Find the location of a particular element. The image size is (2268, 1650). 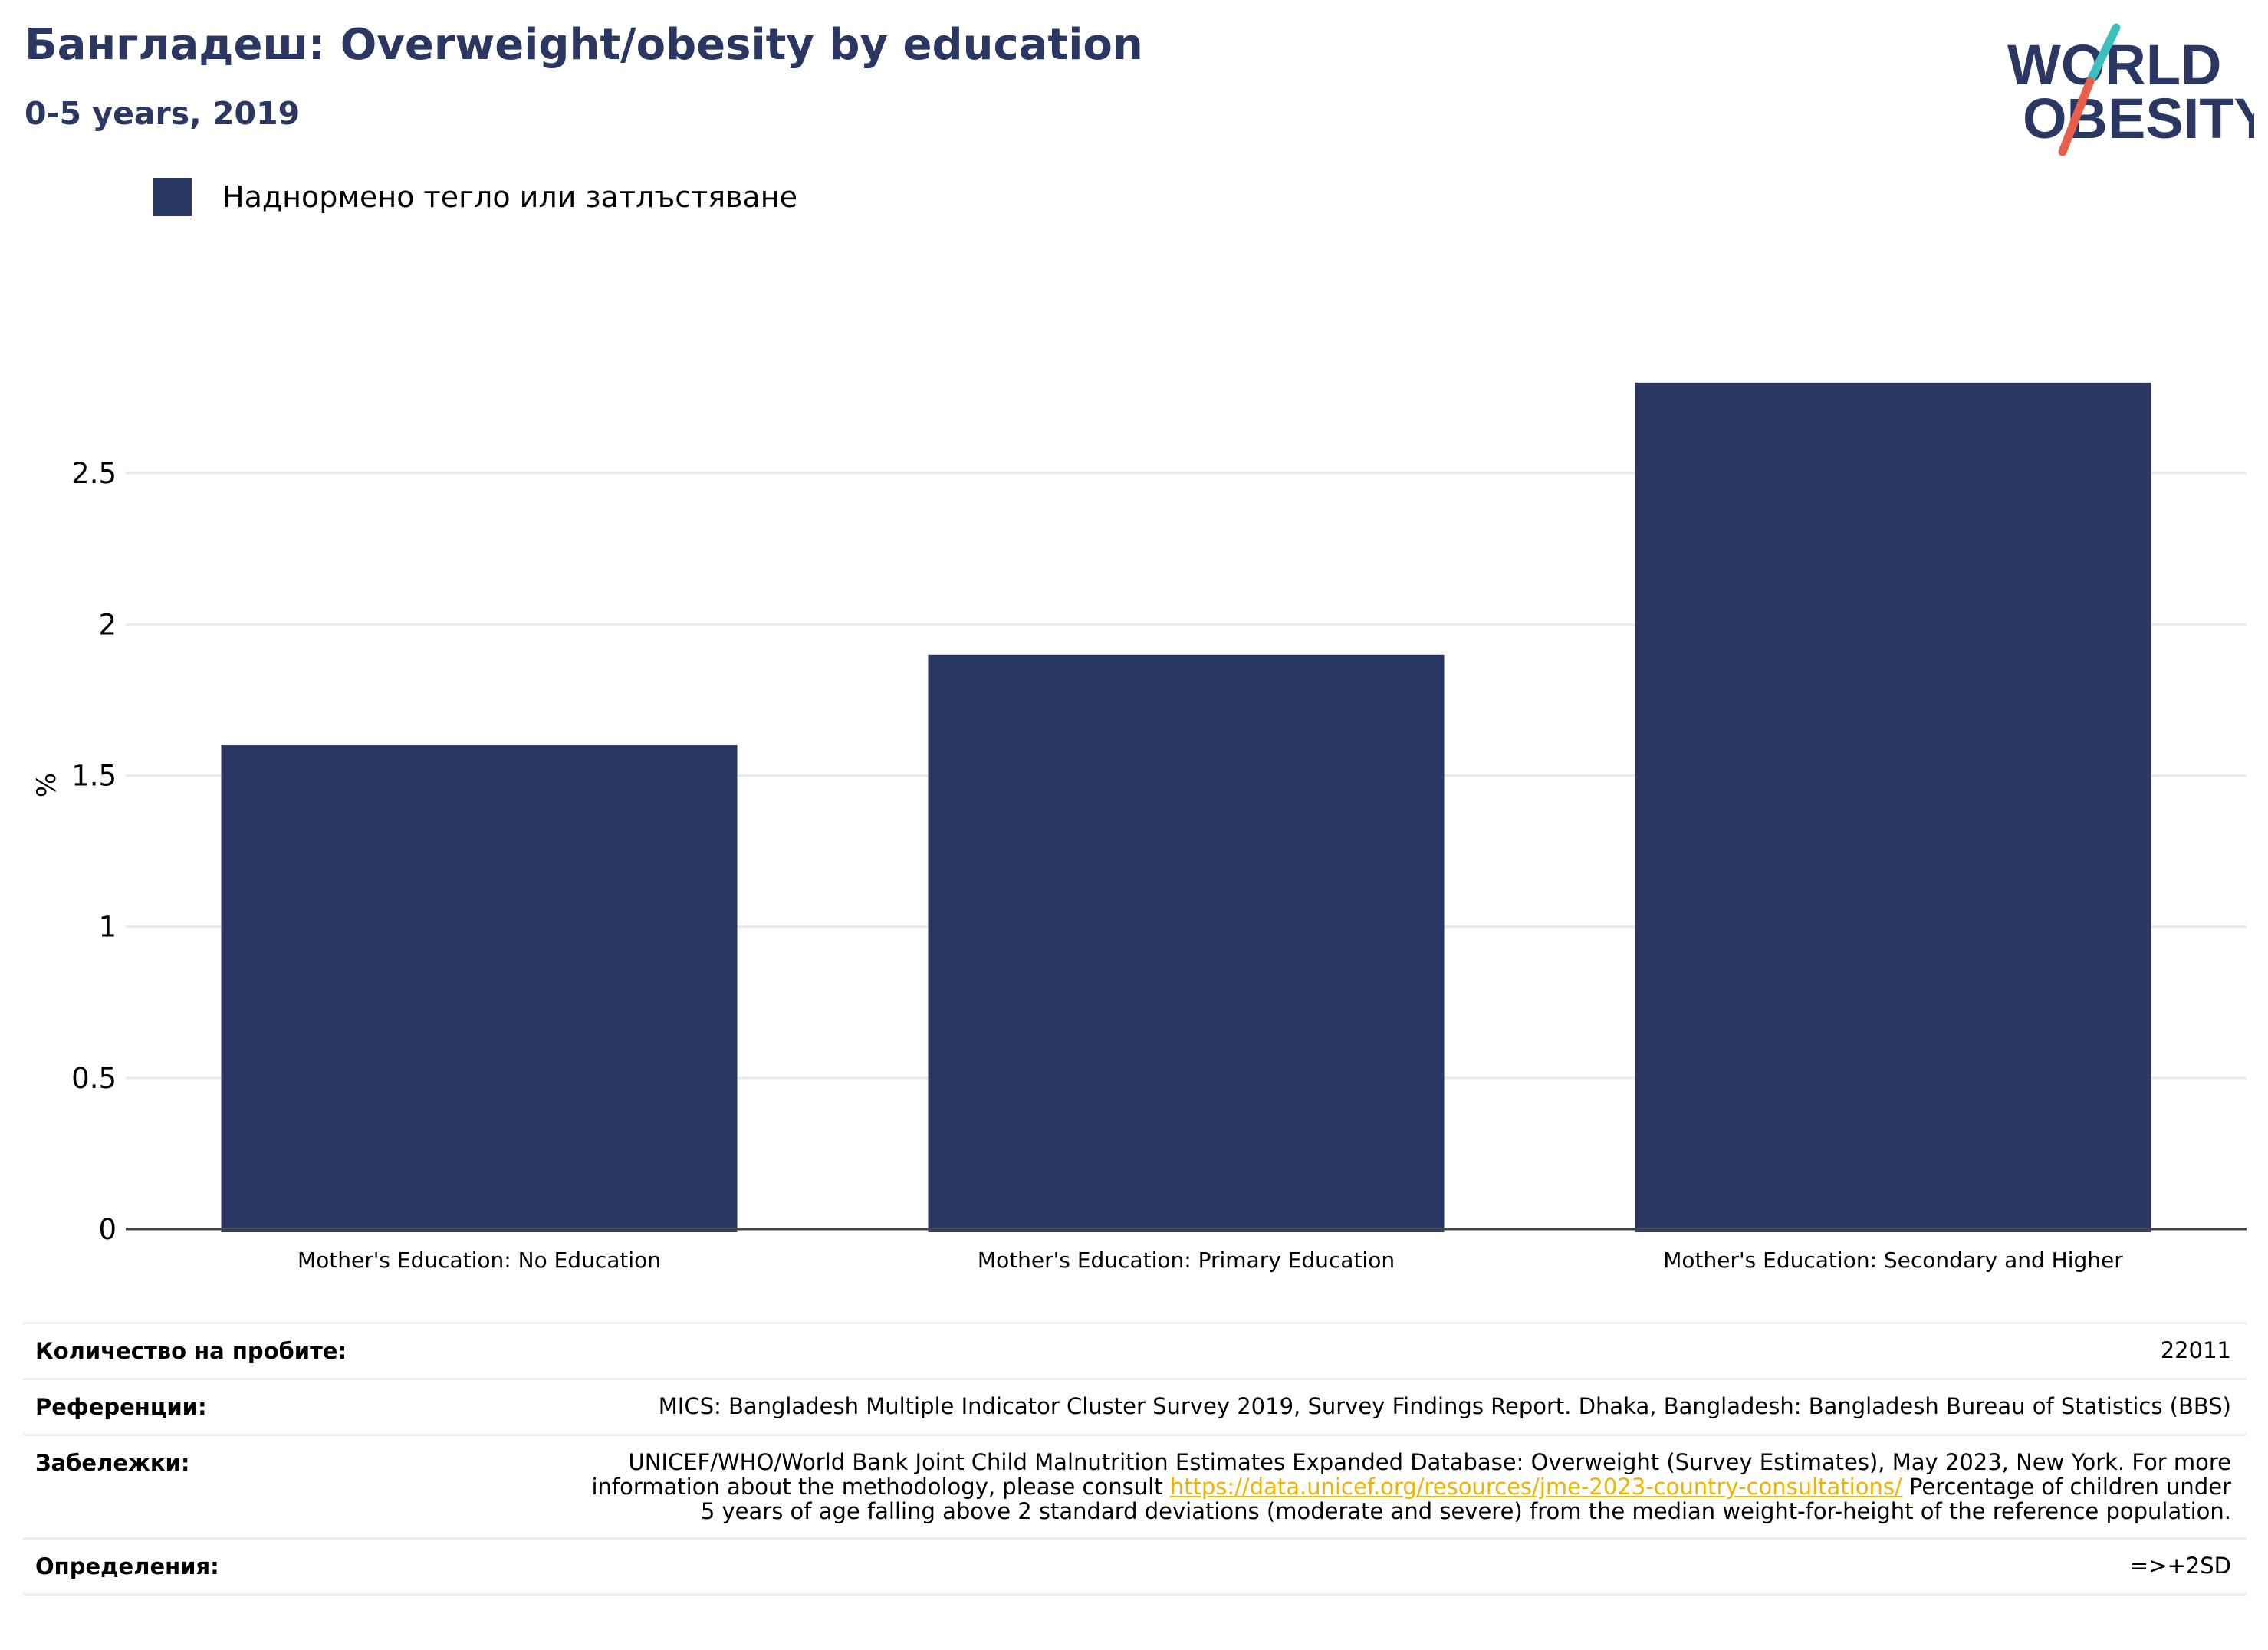

x-tick-label: Mother's Education: Primary Education is located at coordinates (1186, 1260).